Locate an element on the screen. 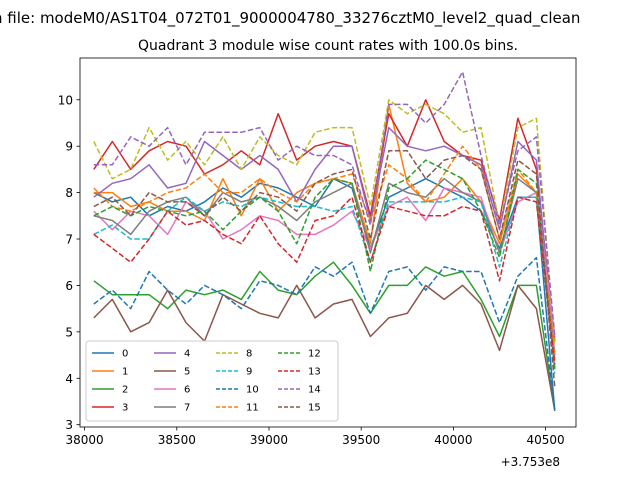 Image resolution: width=640 pixels, height=480 pixels. y-tick-label: 7 is located at coordinates (69, 240).